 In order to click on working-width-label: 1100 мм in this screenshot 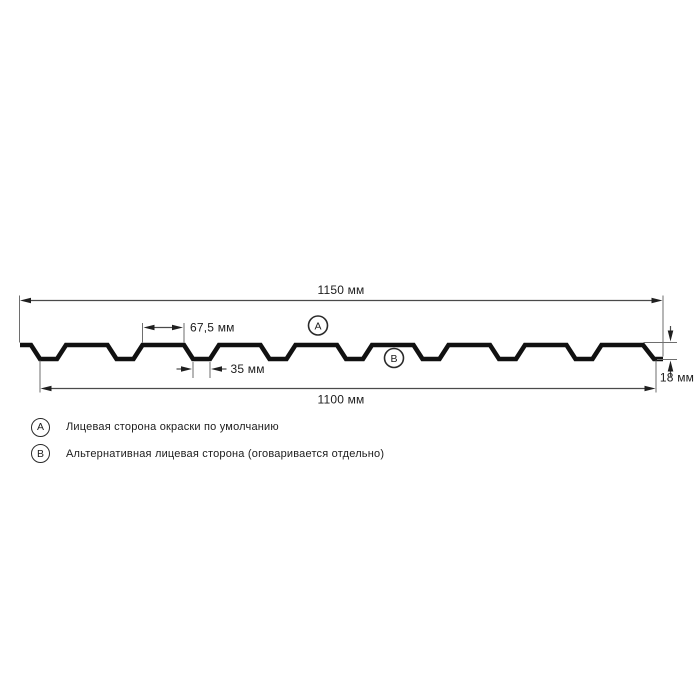, I will do `click(340, 400)`.